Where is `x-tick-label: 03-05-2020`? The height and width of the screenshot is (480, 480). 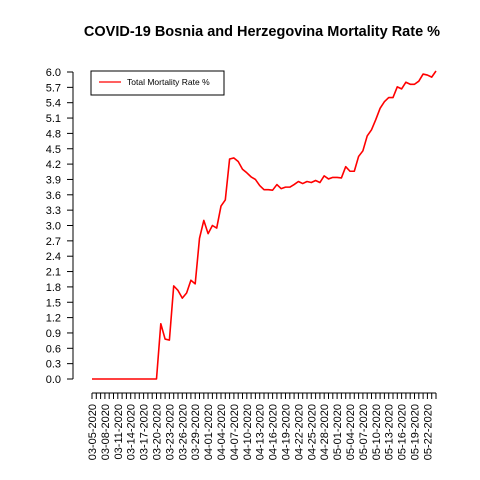
x-tick-label: 03-05-2020 is located at coordinates (93, 432).